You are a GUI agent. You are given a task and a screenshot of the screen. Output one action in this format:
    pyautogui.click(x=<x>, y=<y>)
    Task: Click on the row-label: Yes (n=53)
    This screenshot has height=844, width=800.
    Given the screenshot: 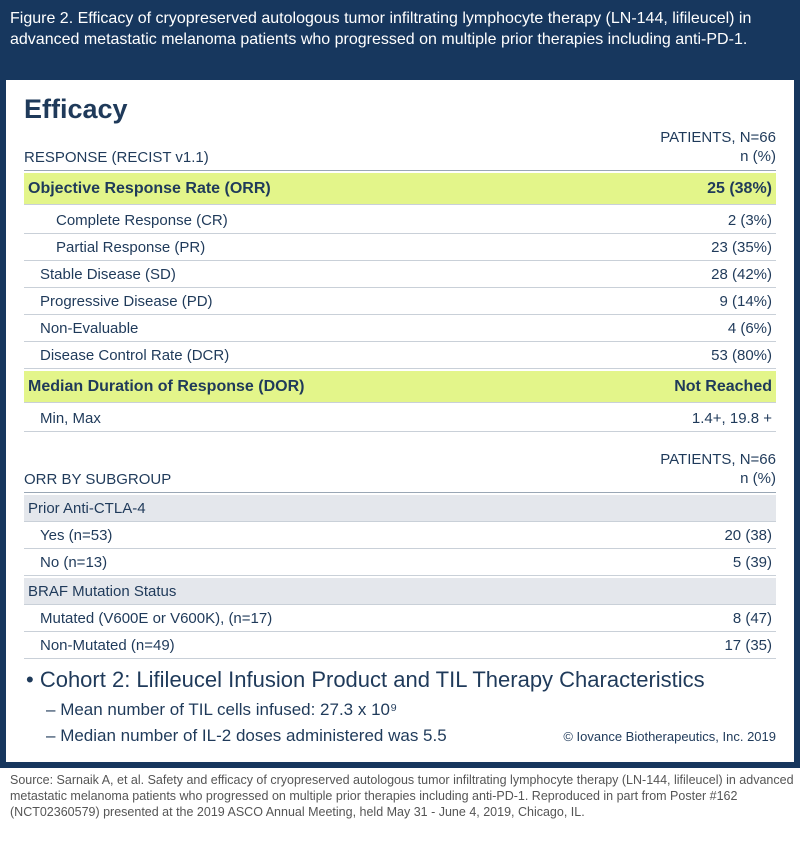 What is the action you would take?
    pyautogui.click(x=76, y=535)
    